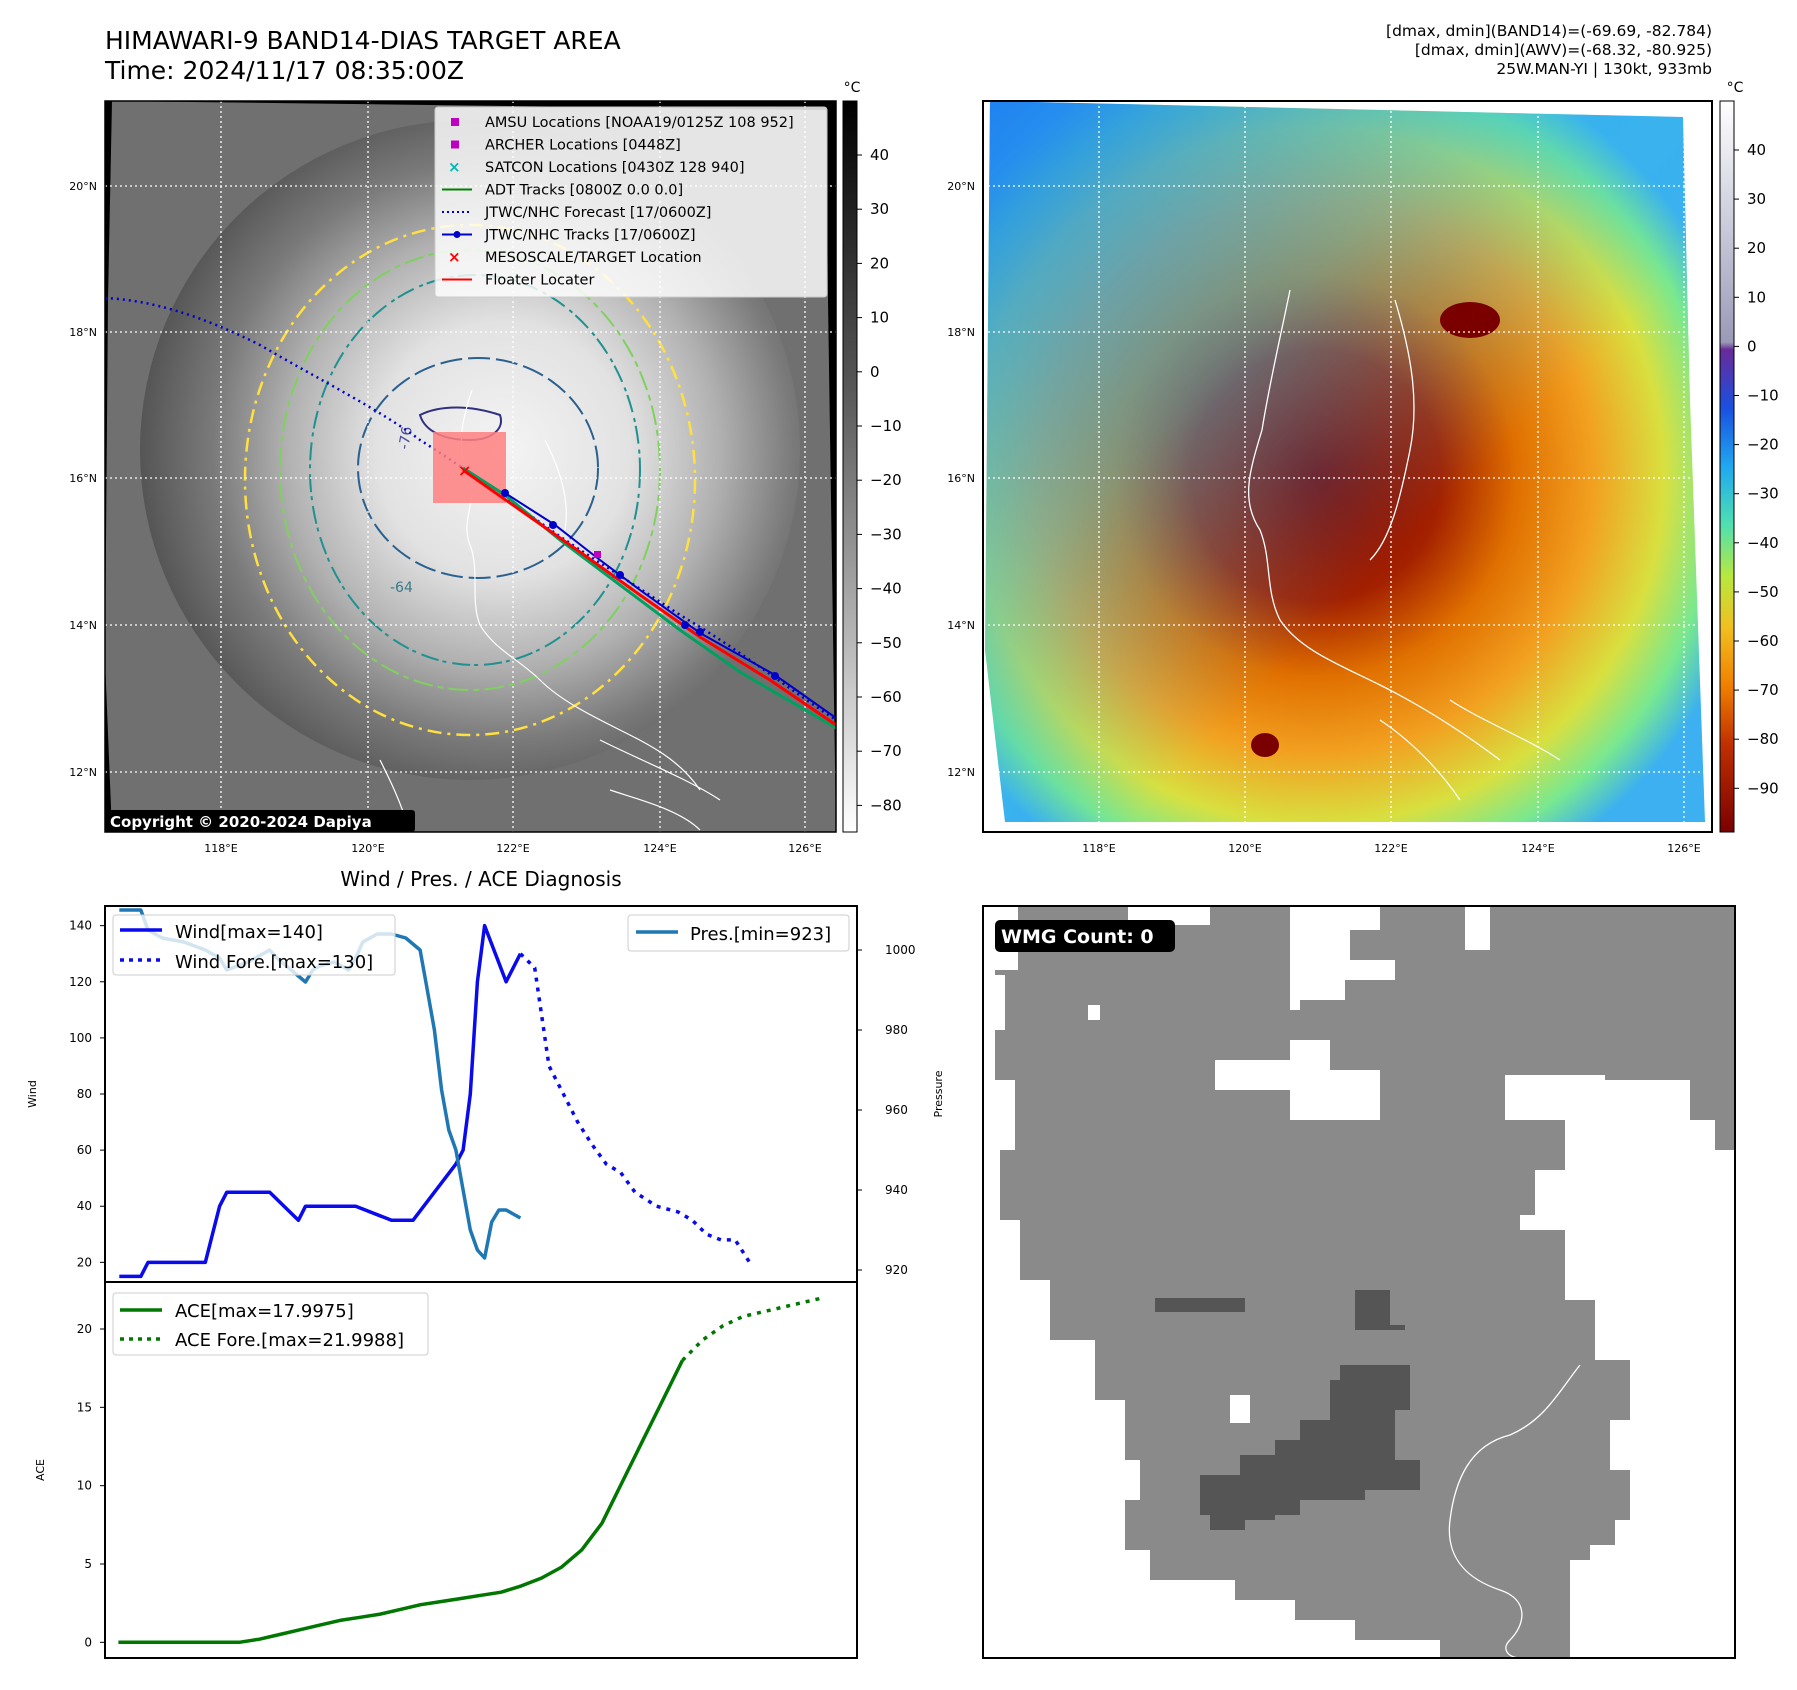 Image resolution: width=1797 pixels, height=1690 pixels. I want to click on ir-floater-locater, so click(649, 597).